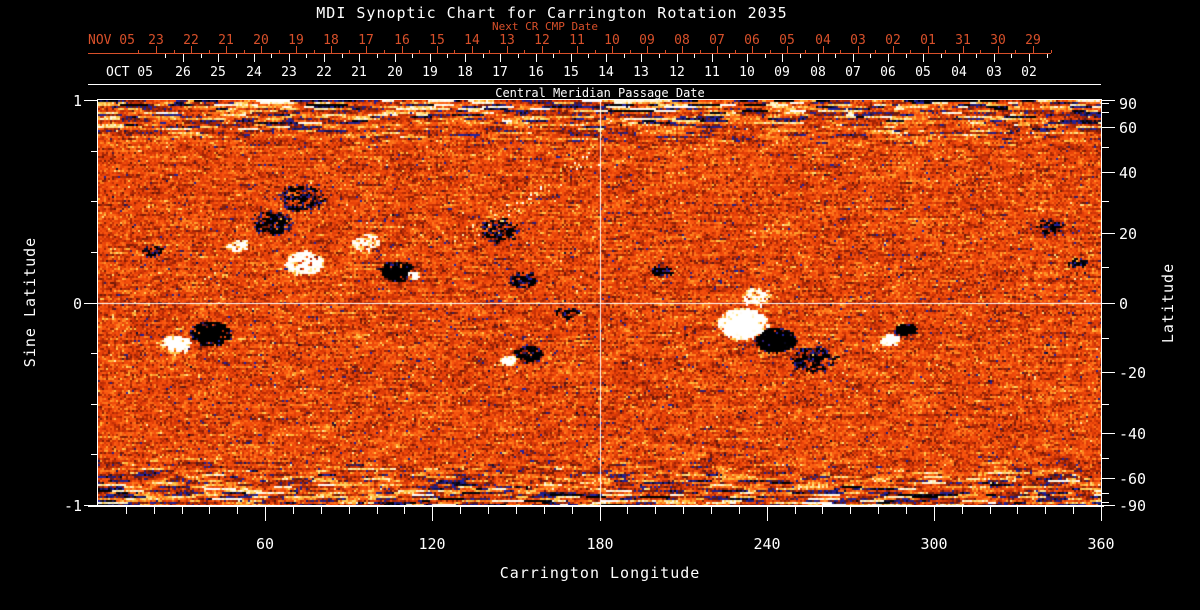  What do you see at coordinates (465, 72) in the screenshot?
I see `white-tick-label: 18` at bounding box center [465, 72].